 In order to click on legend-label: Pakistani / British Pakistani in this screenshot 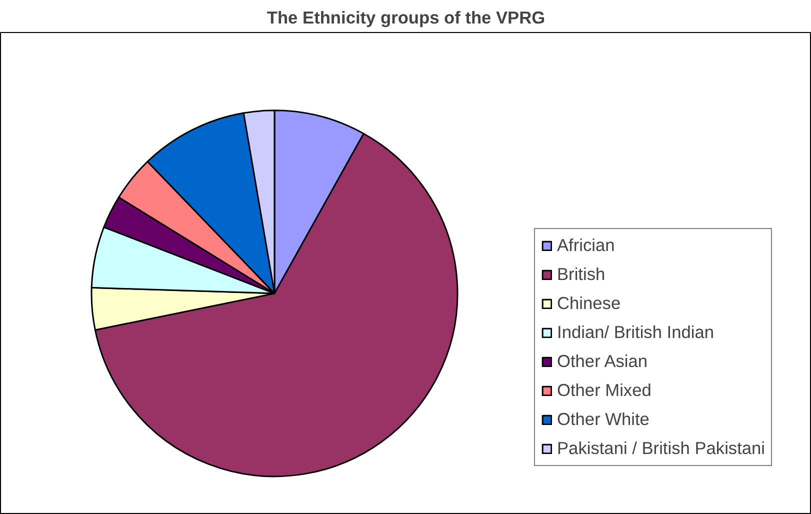, I will do `click(661, 448)`.